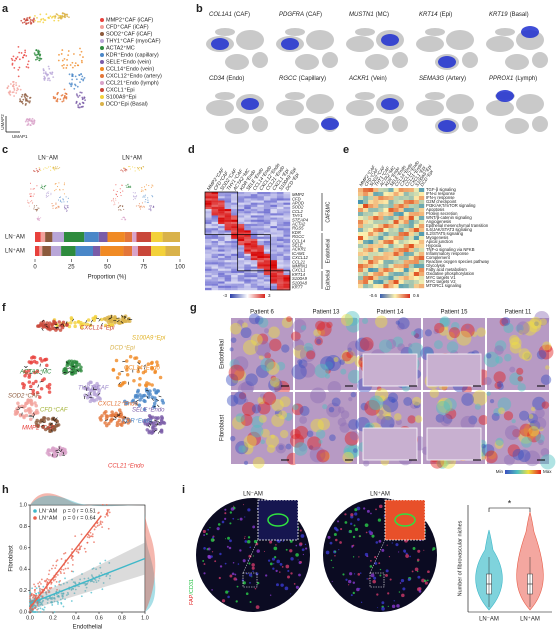  Describe the element at coordinates (88, 628) in the screenshot. I see `x-axis-label: Endothelial` at that location.